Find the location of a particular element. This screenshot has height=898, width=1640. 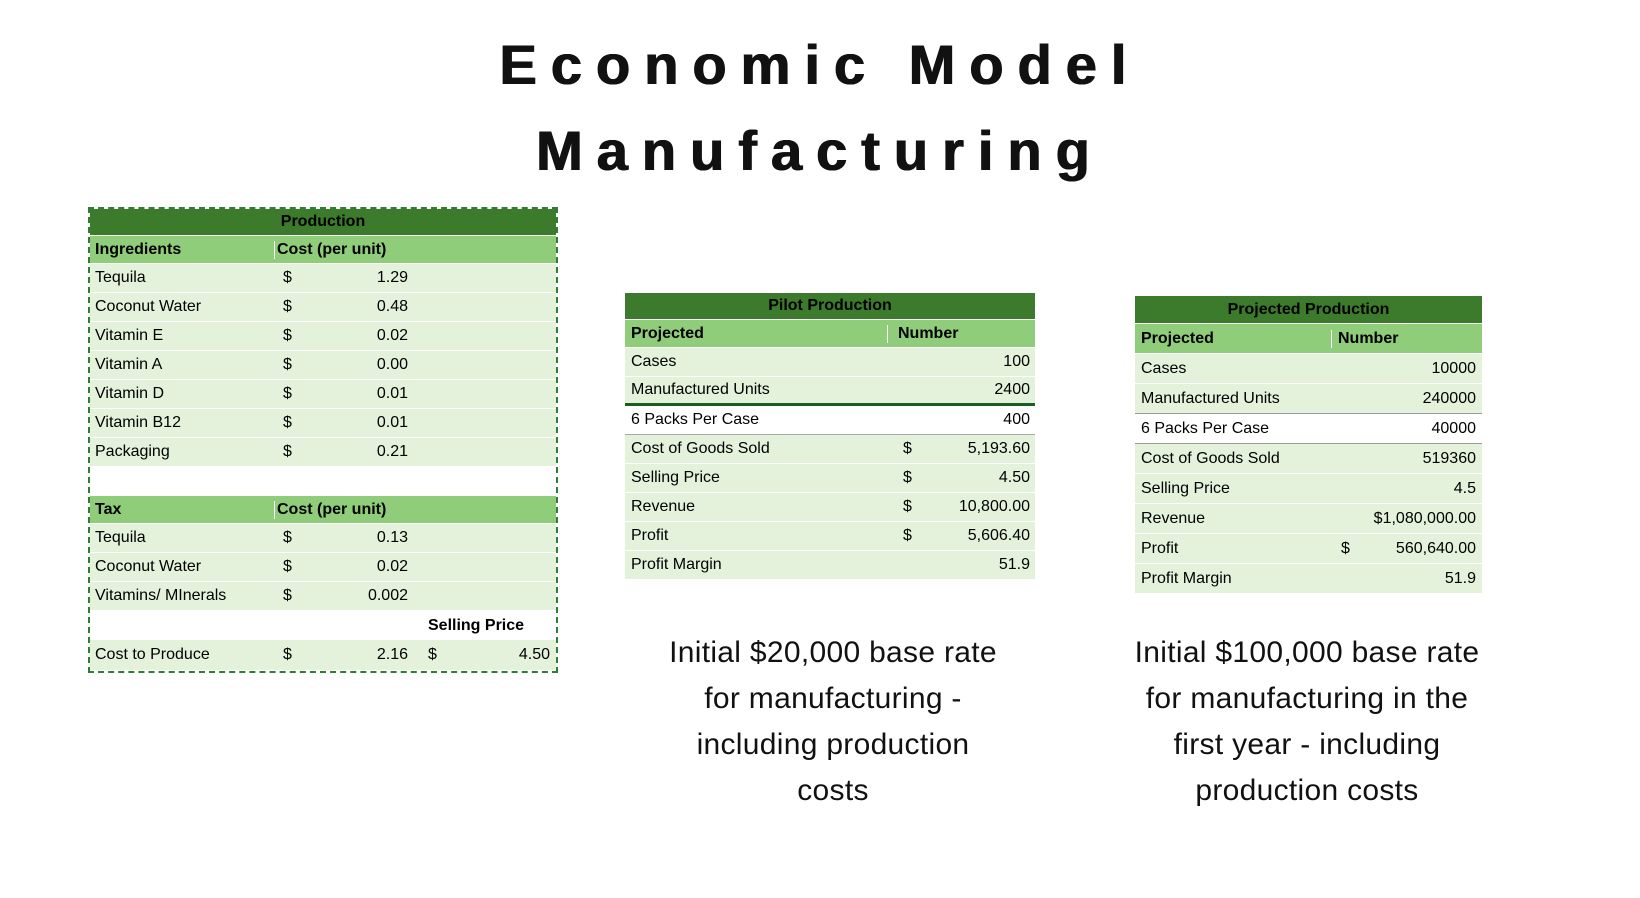

column-header-ingredients: Ingredients is located at coordinates (138, 249).